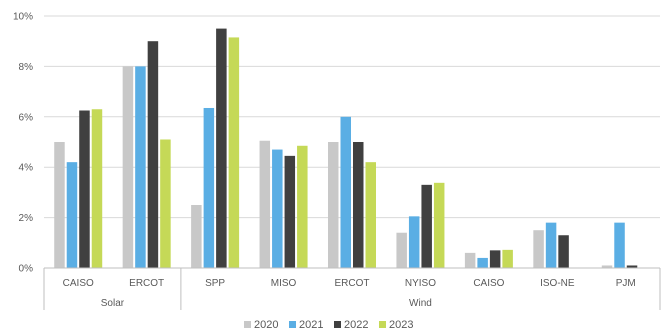  I want to click on bar-2022-miso, so click(290, 211).